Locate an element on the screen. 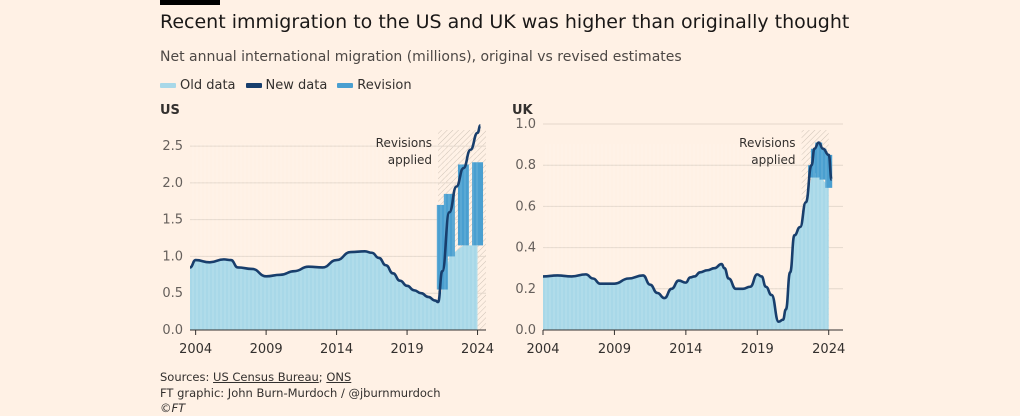  panel-label-us: US is located at coordinates (170, 110).